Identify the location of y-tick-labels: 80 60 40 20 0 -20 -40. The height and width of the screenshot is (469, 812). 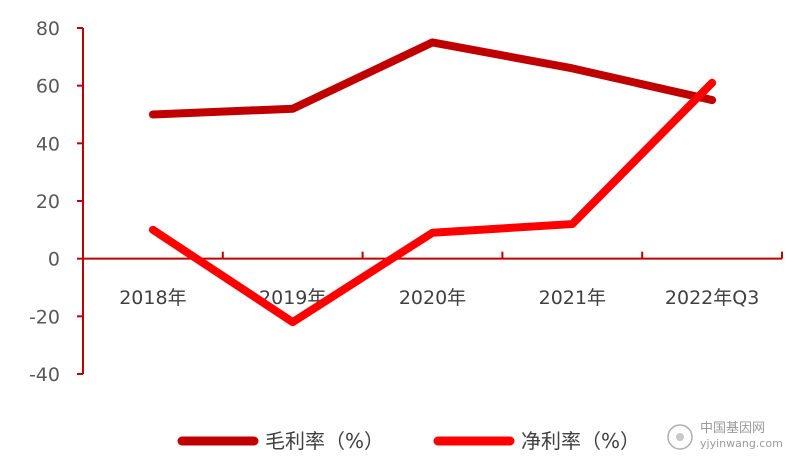
(44, 202).